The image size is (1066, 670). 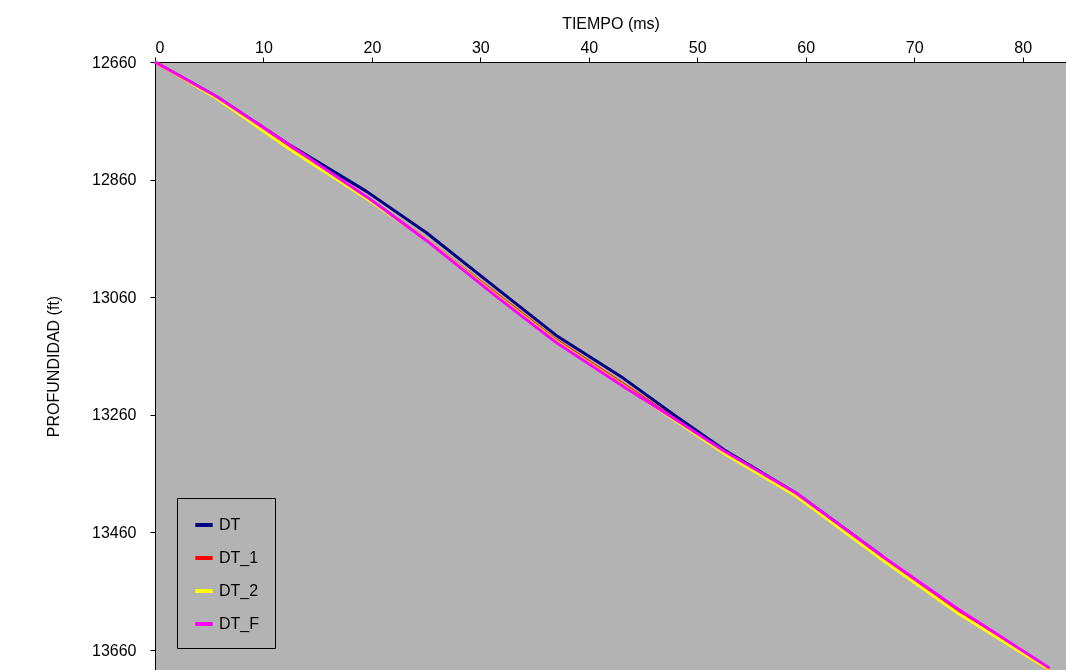 What do you see at coordinates (372, 47) in the screenshot?
I see `x-tick-label: 20` at bounding box center [372, 47].